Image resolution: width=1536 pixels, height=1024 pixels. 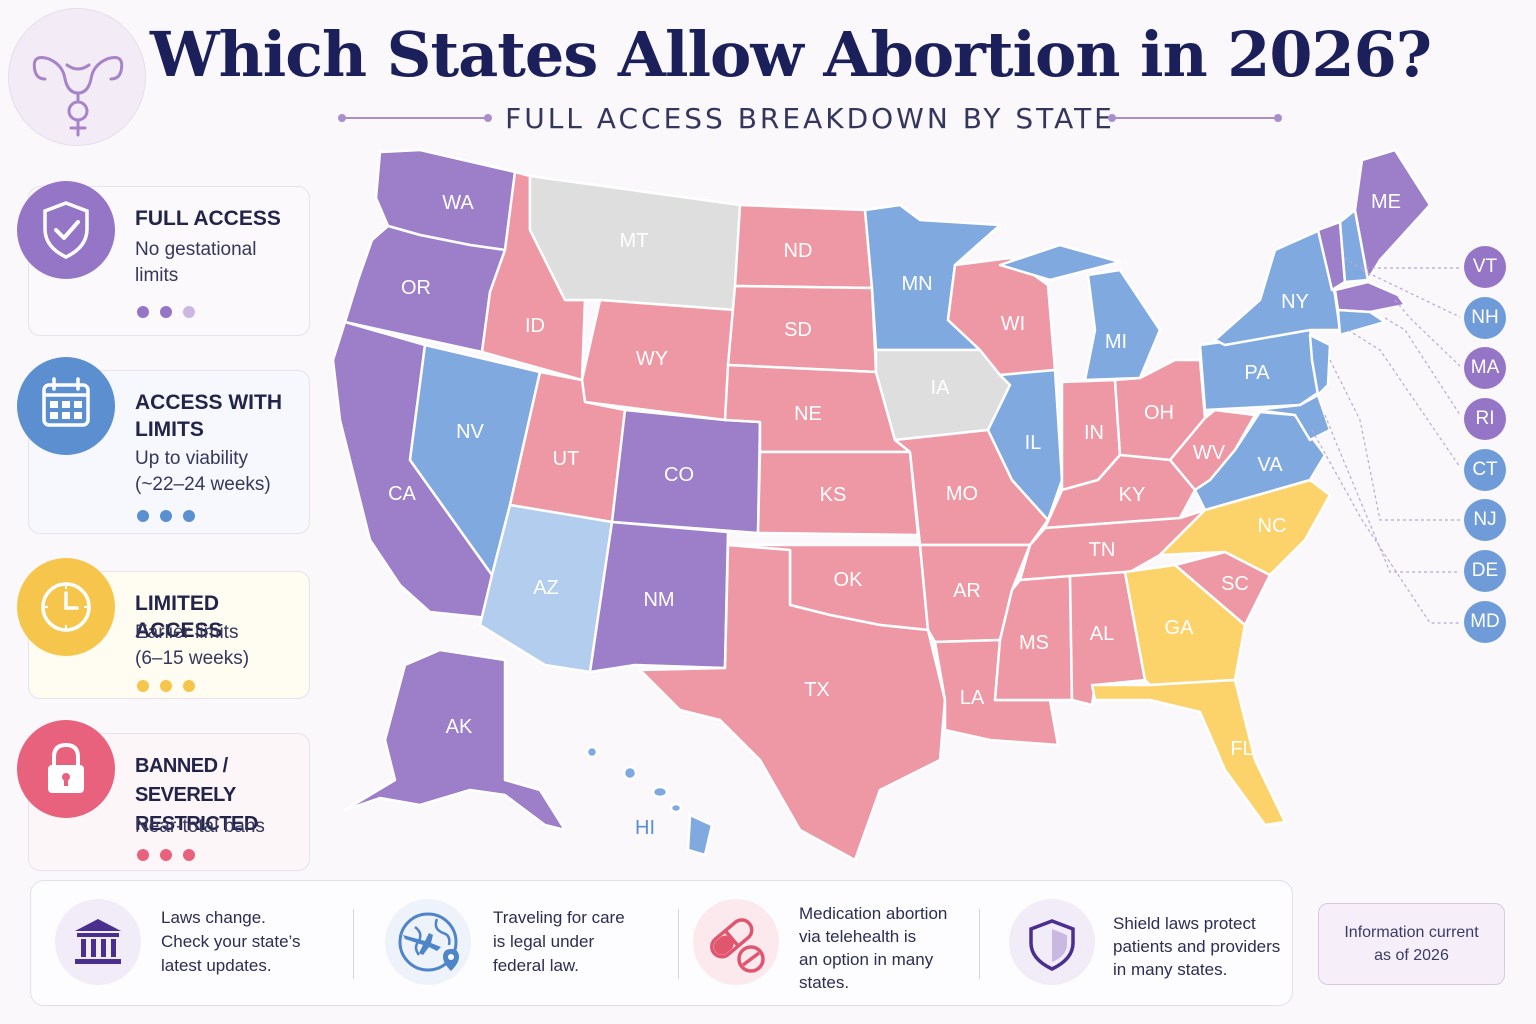 What do you see at coordinates (66, 406) in the screenshot?
I see `calendar-icon` at bounding box center [66, 406].